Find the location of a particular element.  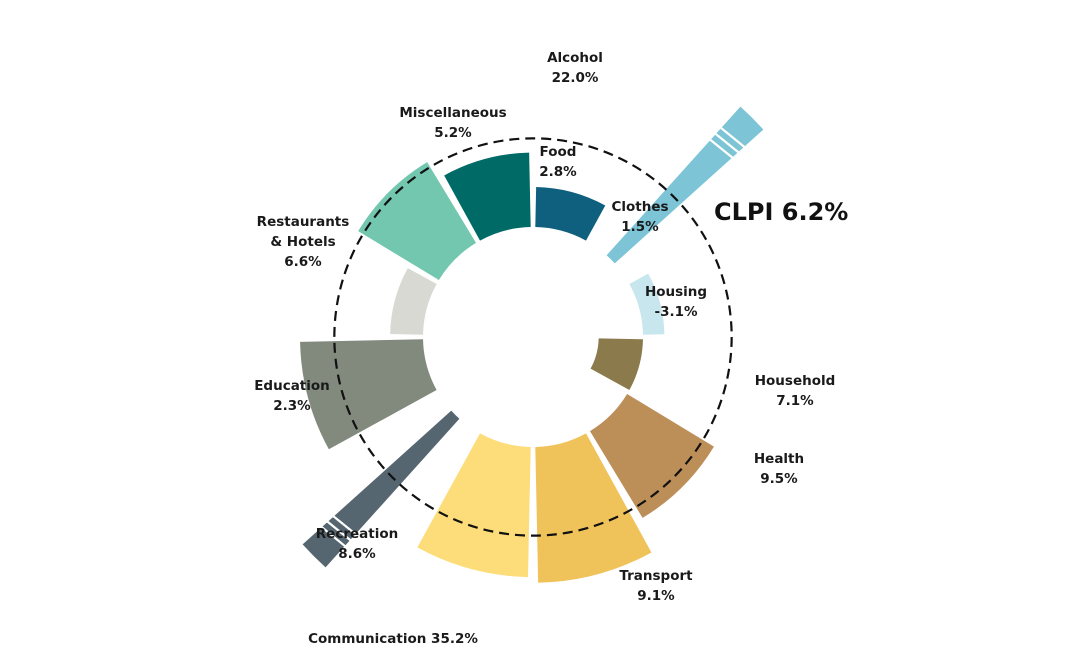

bar-household is located at coordinates (651, 455).